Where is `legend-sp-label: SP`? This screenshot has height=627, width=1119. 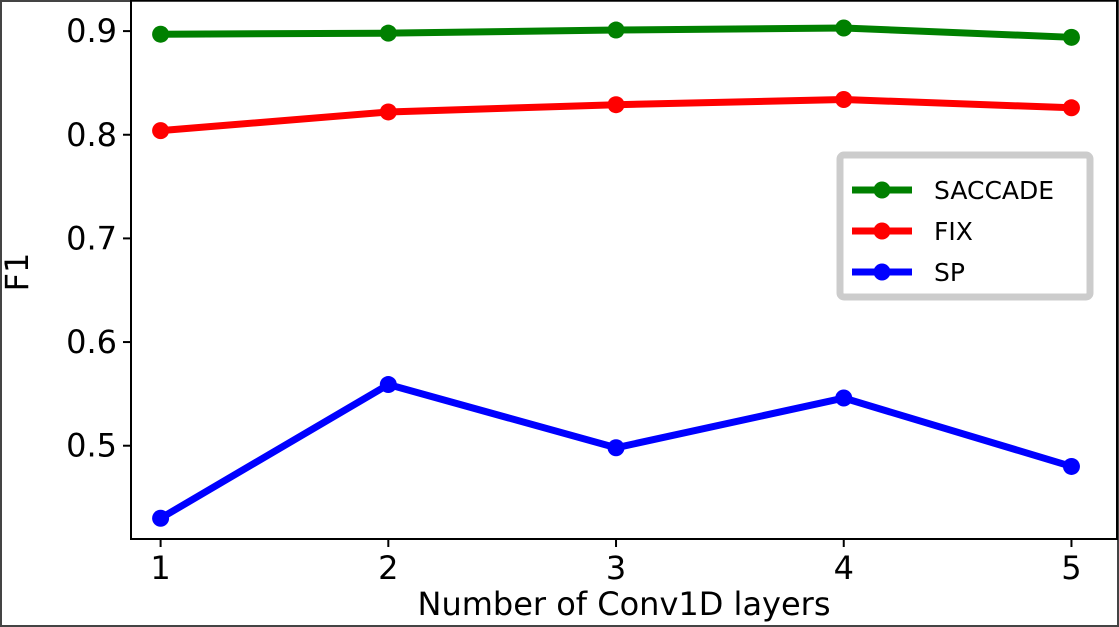 legend-sp-label: SP is located at coordinates (949, 272).